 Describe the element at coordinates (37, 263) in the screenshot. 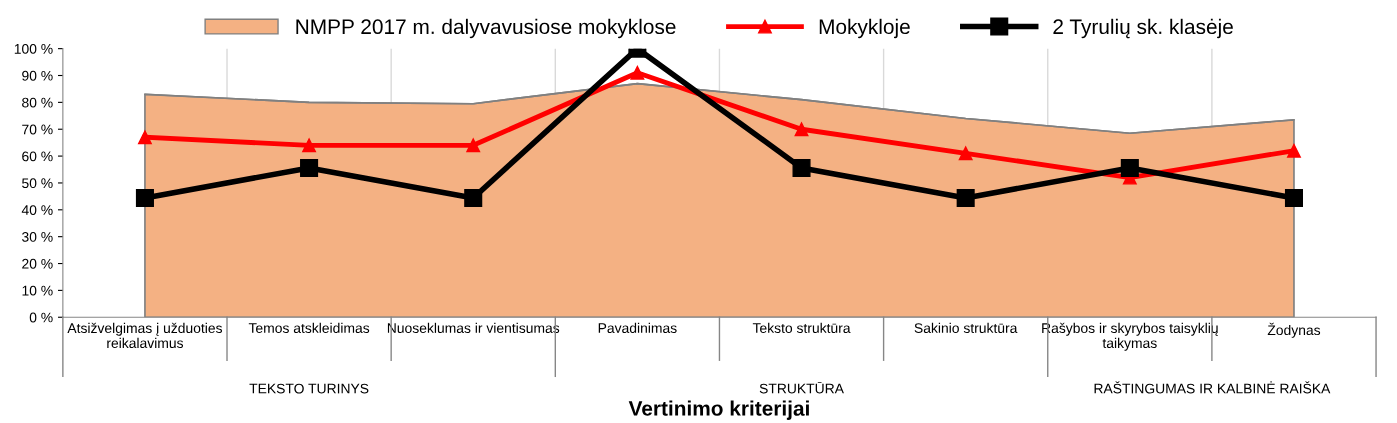

I see `y-tick-label: 20 %` at that location.